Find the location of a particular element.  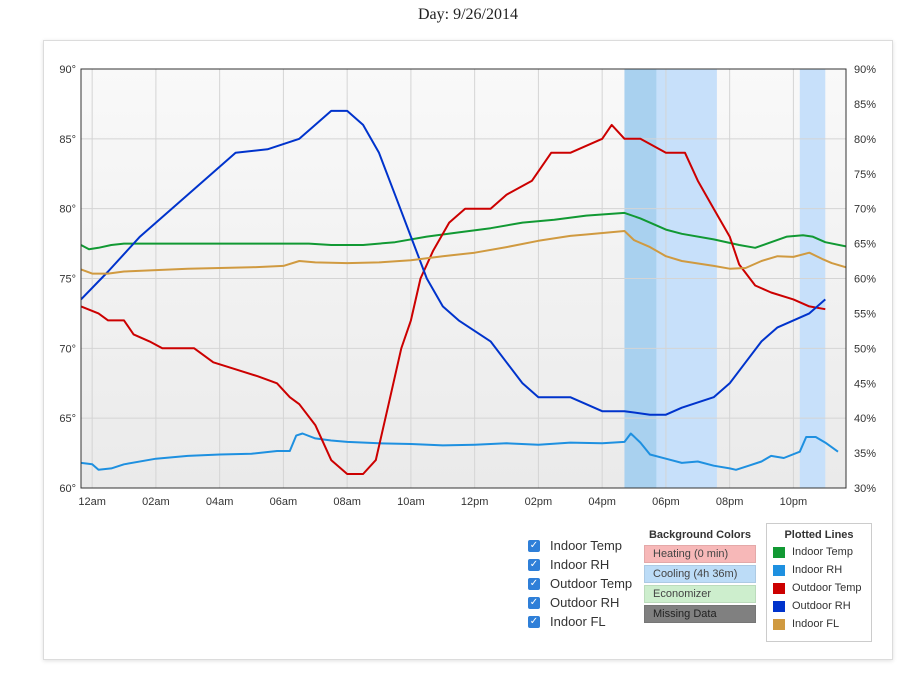

series-line-indoor-rh is located at coordinates (460, 451).